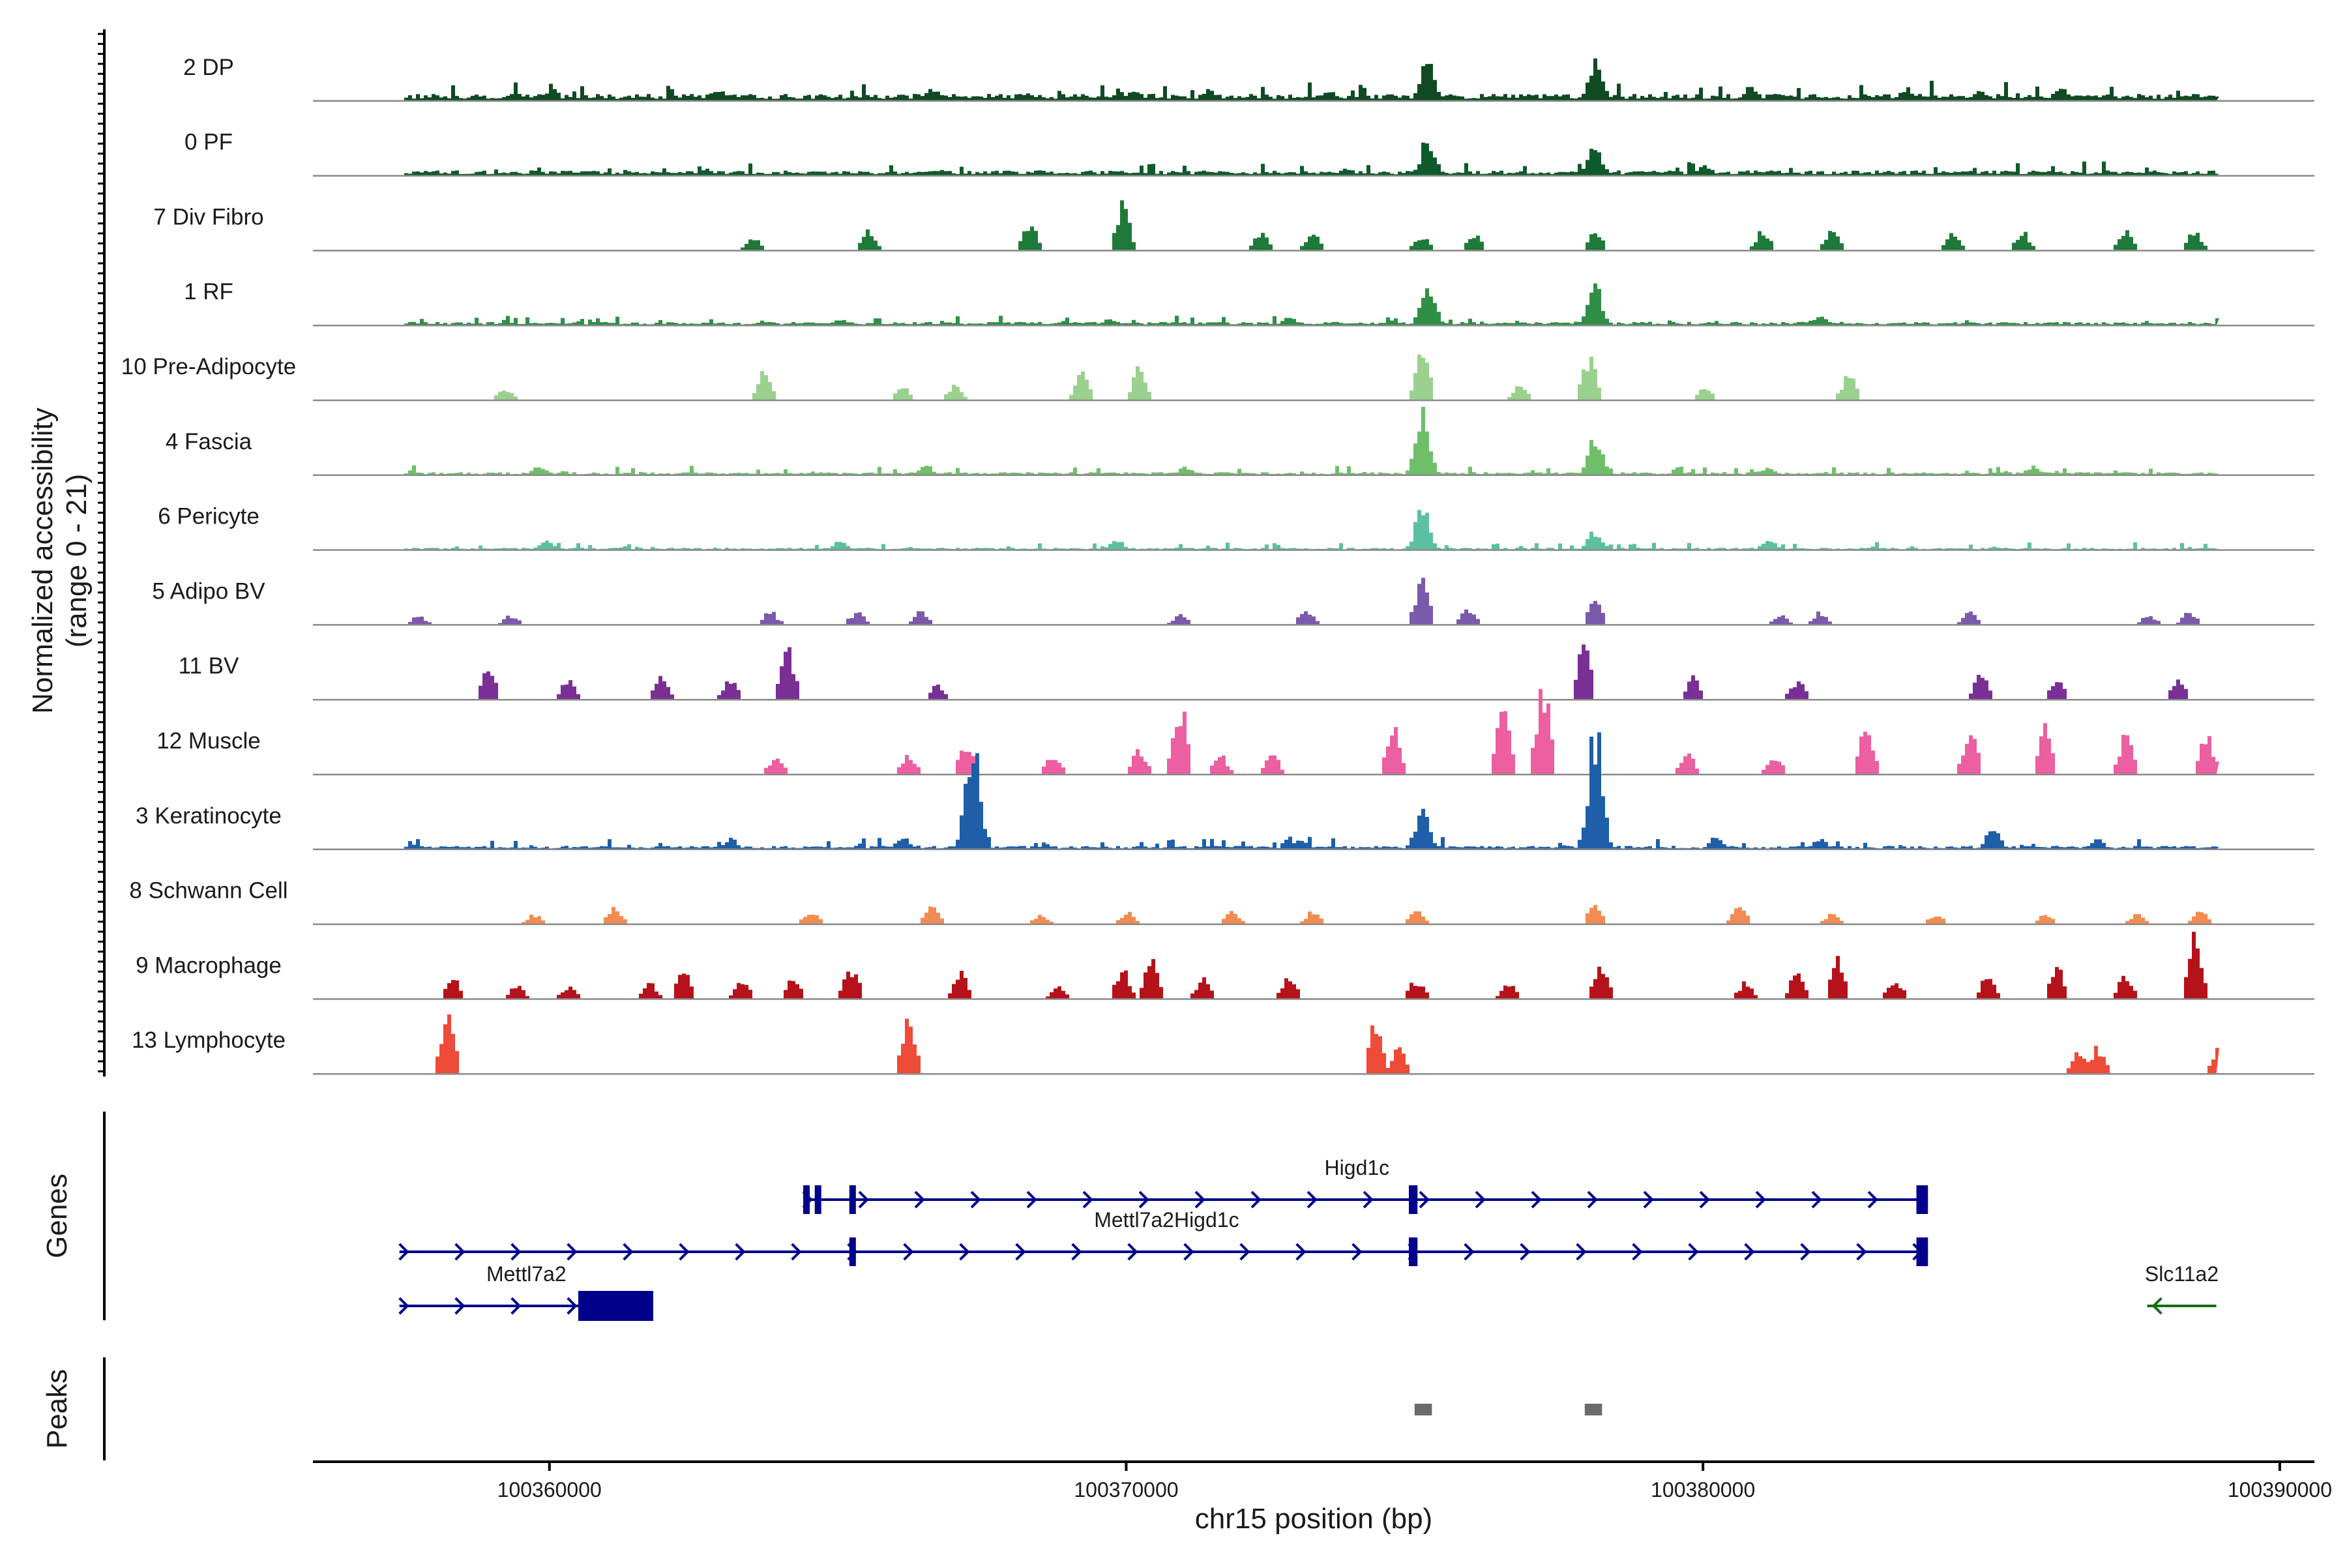 The height and width of the screenshot is (1568, 2347). What do you see at coordinates (209, 966) in the screenshot?
I see `track-label: 9 Macrophage` at bounding box center [209, 966].